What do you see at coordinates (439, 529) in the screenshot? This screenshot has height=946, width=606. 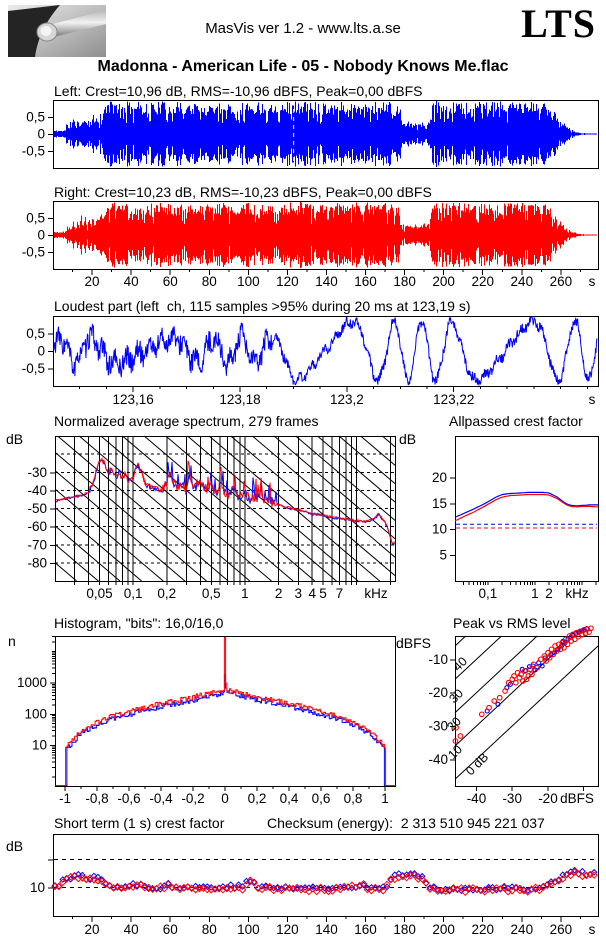 I see `allpassed-ytick-label: 10` at bounding box center [439, 529].